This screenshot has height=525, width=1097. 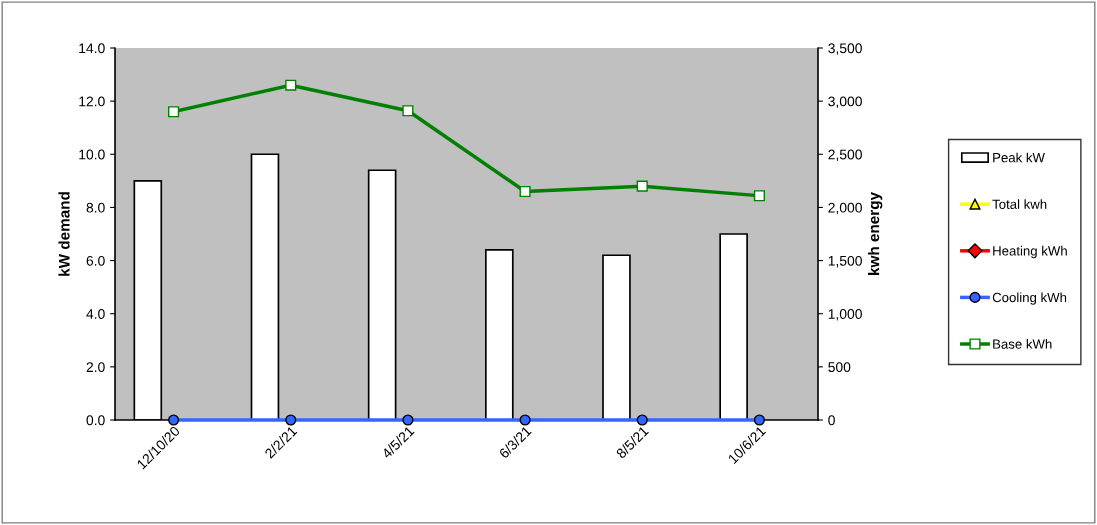 I want to click on legend-label: Cooling kWh, so click(x=1029, y=298).